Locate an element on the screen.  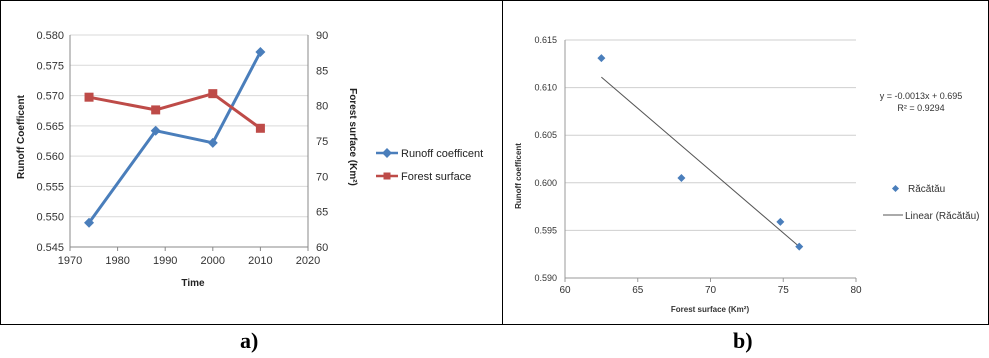
chart-a-y-tick-label: 0.580 is located at coordinates (50, 36).